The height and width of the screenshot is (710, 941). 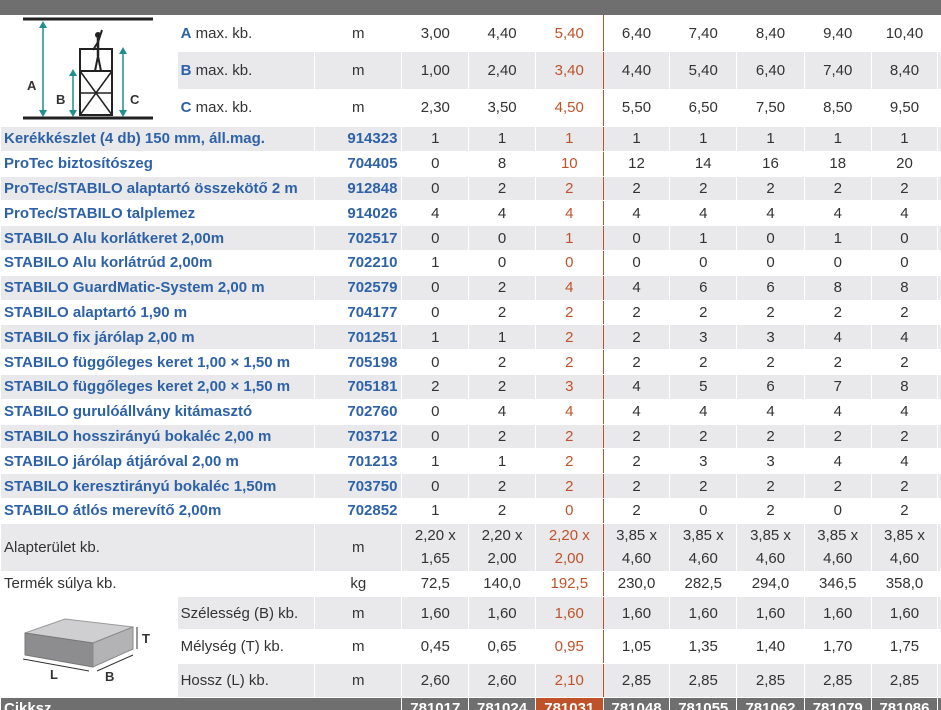 What do you see at coordinates (904, 703) in the screenshot?
I see `article-number-link: 781086` at bounding box center [904, 703].